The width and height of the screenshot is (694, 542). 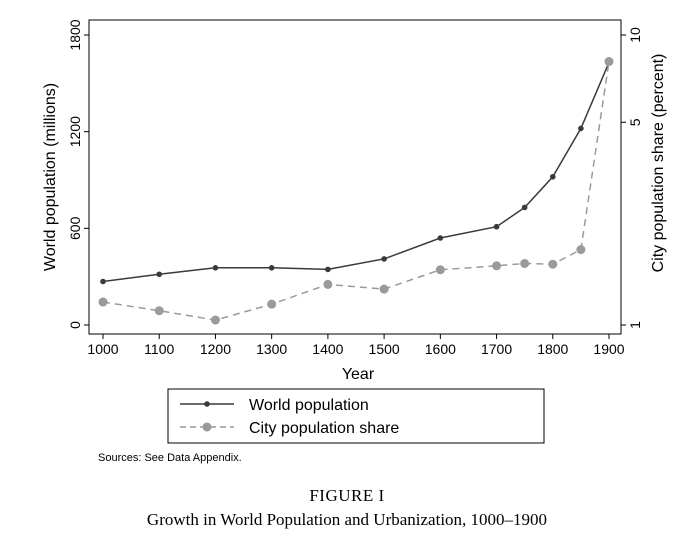 What do you see at coordinates (215, 349) in the screenshot?
I see `x-tick-label: 1200` at bounding box center [215, 349].